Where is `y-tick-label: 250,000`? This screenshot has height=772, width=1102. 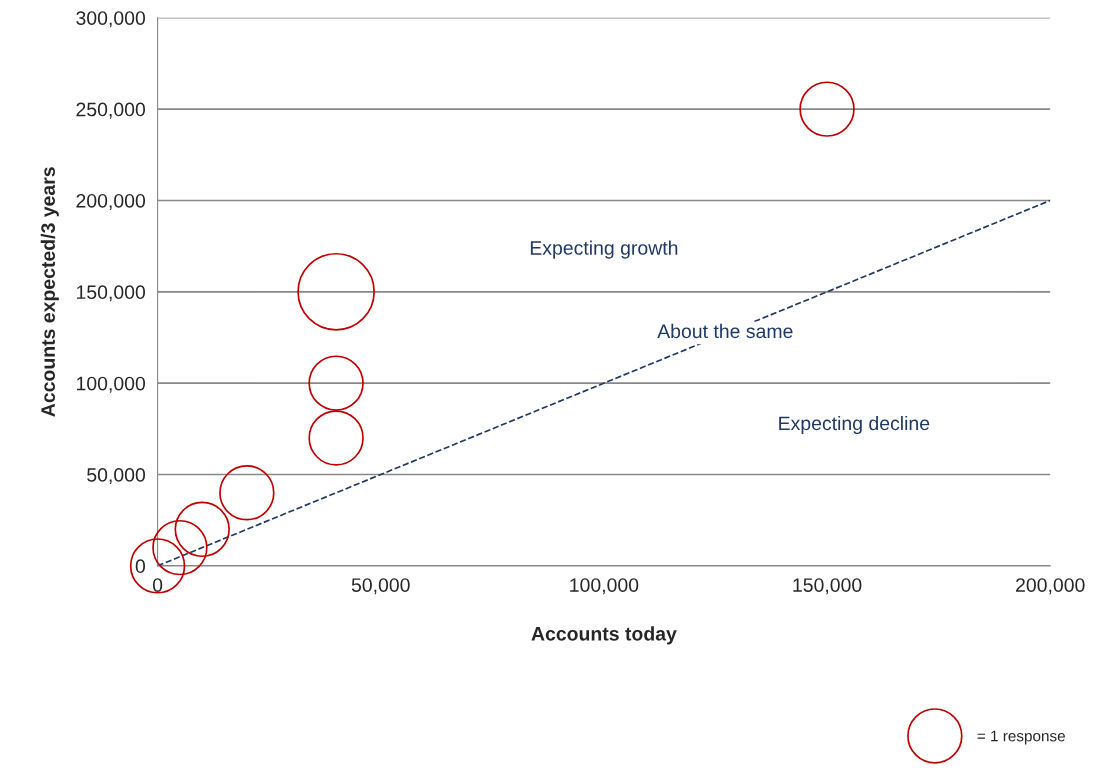
y-tick-label: 250,000 is located at coordinates (111, 110).